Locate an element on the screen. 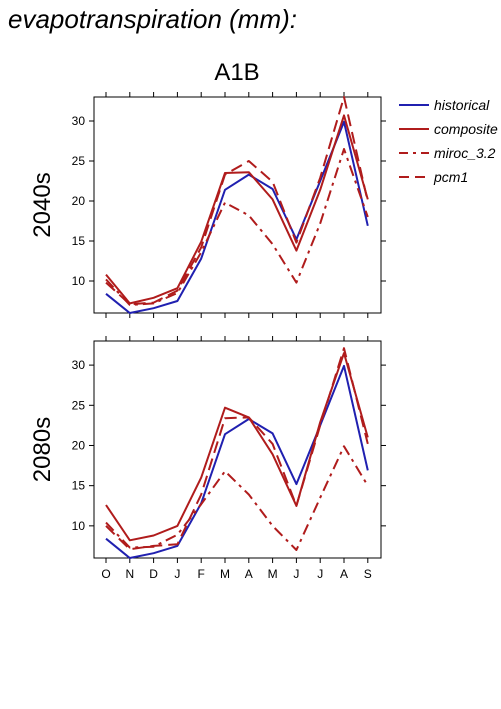 The height and width of the screenshot is (709, 501). legend-label: miroc_3.2 is located at coordinates (465, 153).